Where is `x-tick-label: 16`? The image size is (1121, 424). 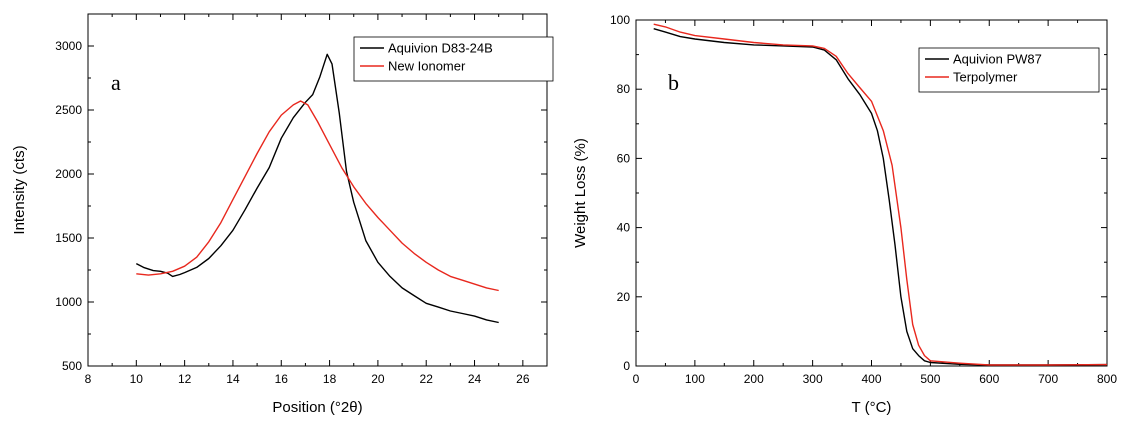 x-tick-label: 16 is located at coordinates (282, 379).